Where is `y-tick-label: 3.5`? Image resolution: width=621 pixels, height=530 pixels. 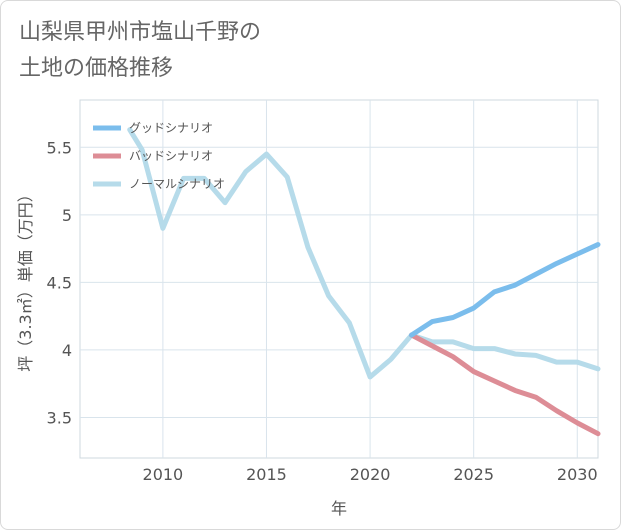 y-tick-label: 3.5 is located at coordinates (59, 417).